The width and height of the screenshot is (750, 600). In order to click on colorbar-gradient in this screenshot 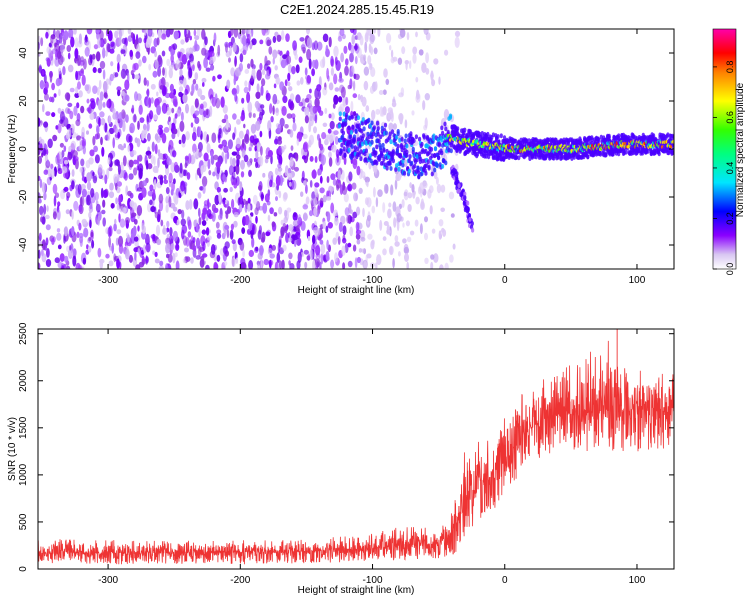, I will do `click(724, 149)`.